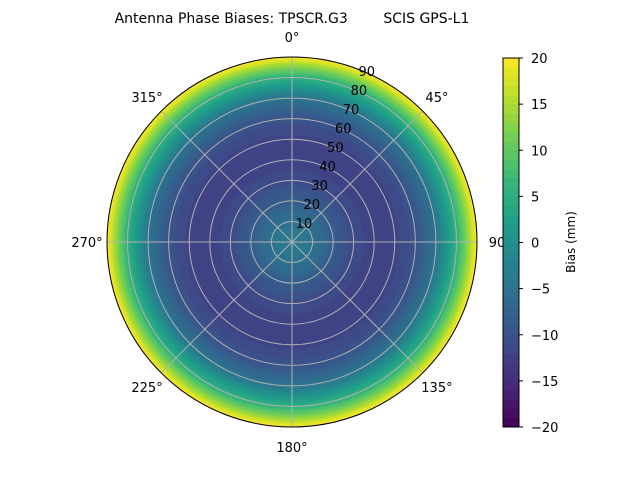 This screenshot has height=484, width=640. I want to click on angle-tick-label: 225°, so click(146, 388).